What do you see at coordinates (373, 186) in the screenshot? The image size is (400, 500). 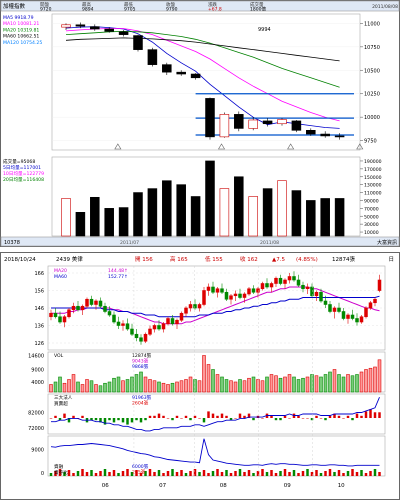 I see `top-vol-tick-label: 130000` at bounding box center [373, 186].